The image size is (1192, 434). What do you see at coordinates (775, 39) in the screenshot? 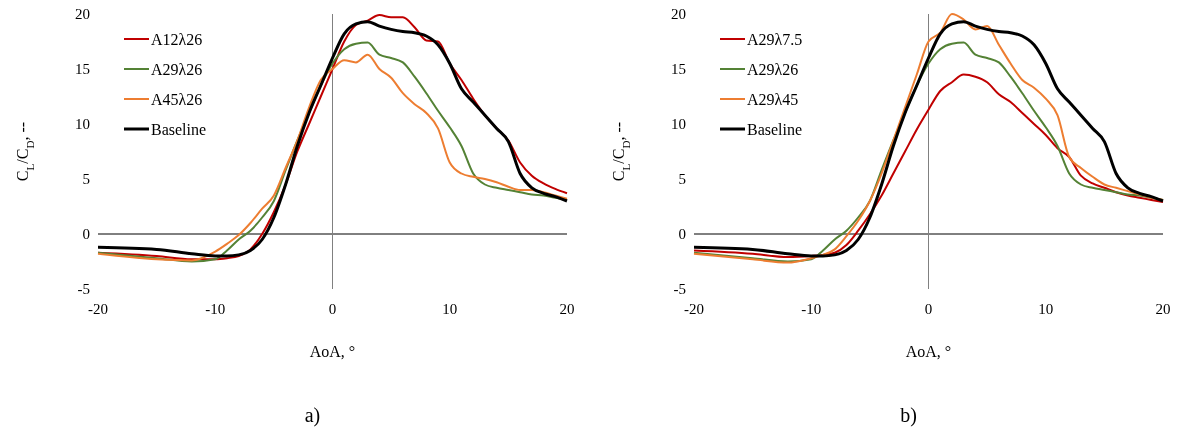
I see `legend-label: A29λ7.5` at bounding box center [775, 39].